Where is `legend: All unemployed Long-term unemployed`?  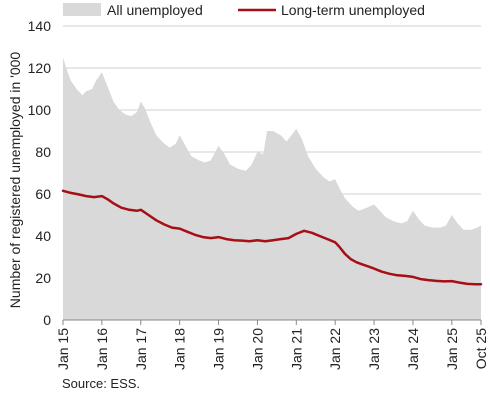
legend: All unemployed Long-term unemployed is located at coordinates (244, 10).